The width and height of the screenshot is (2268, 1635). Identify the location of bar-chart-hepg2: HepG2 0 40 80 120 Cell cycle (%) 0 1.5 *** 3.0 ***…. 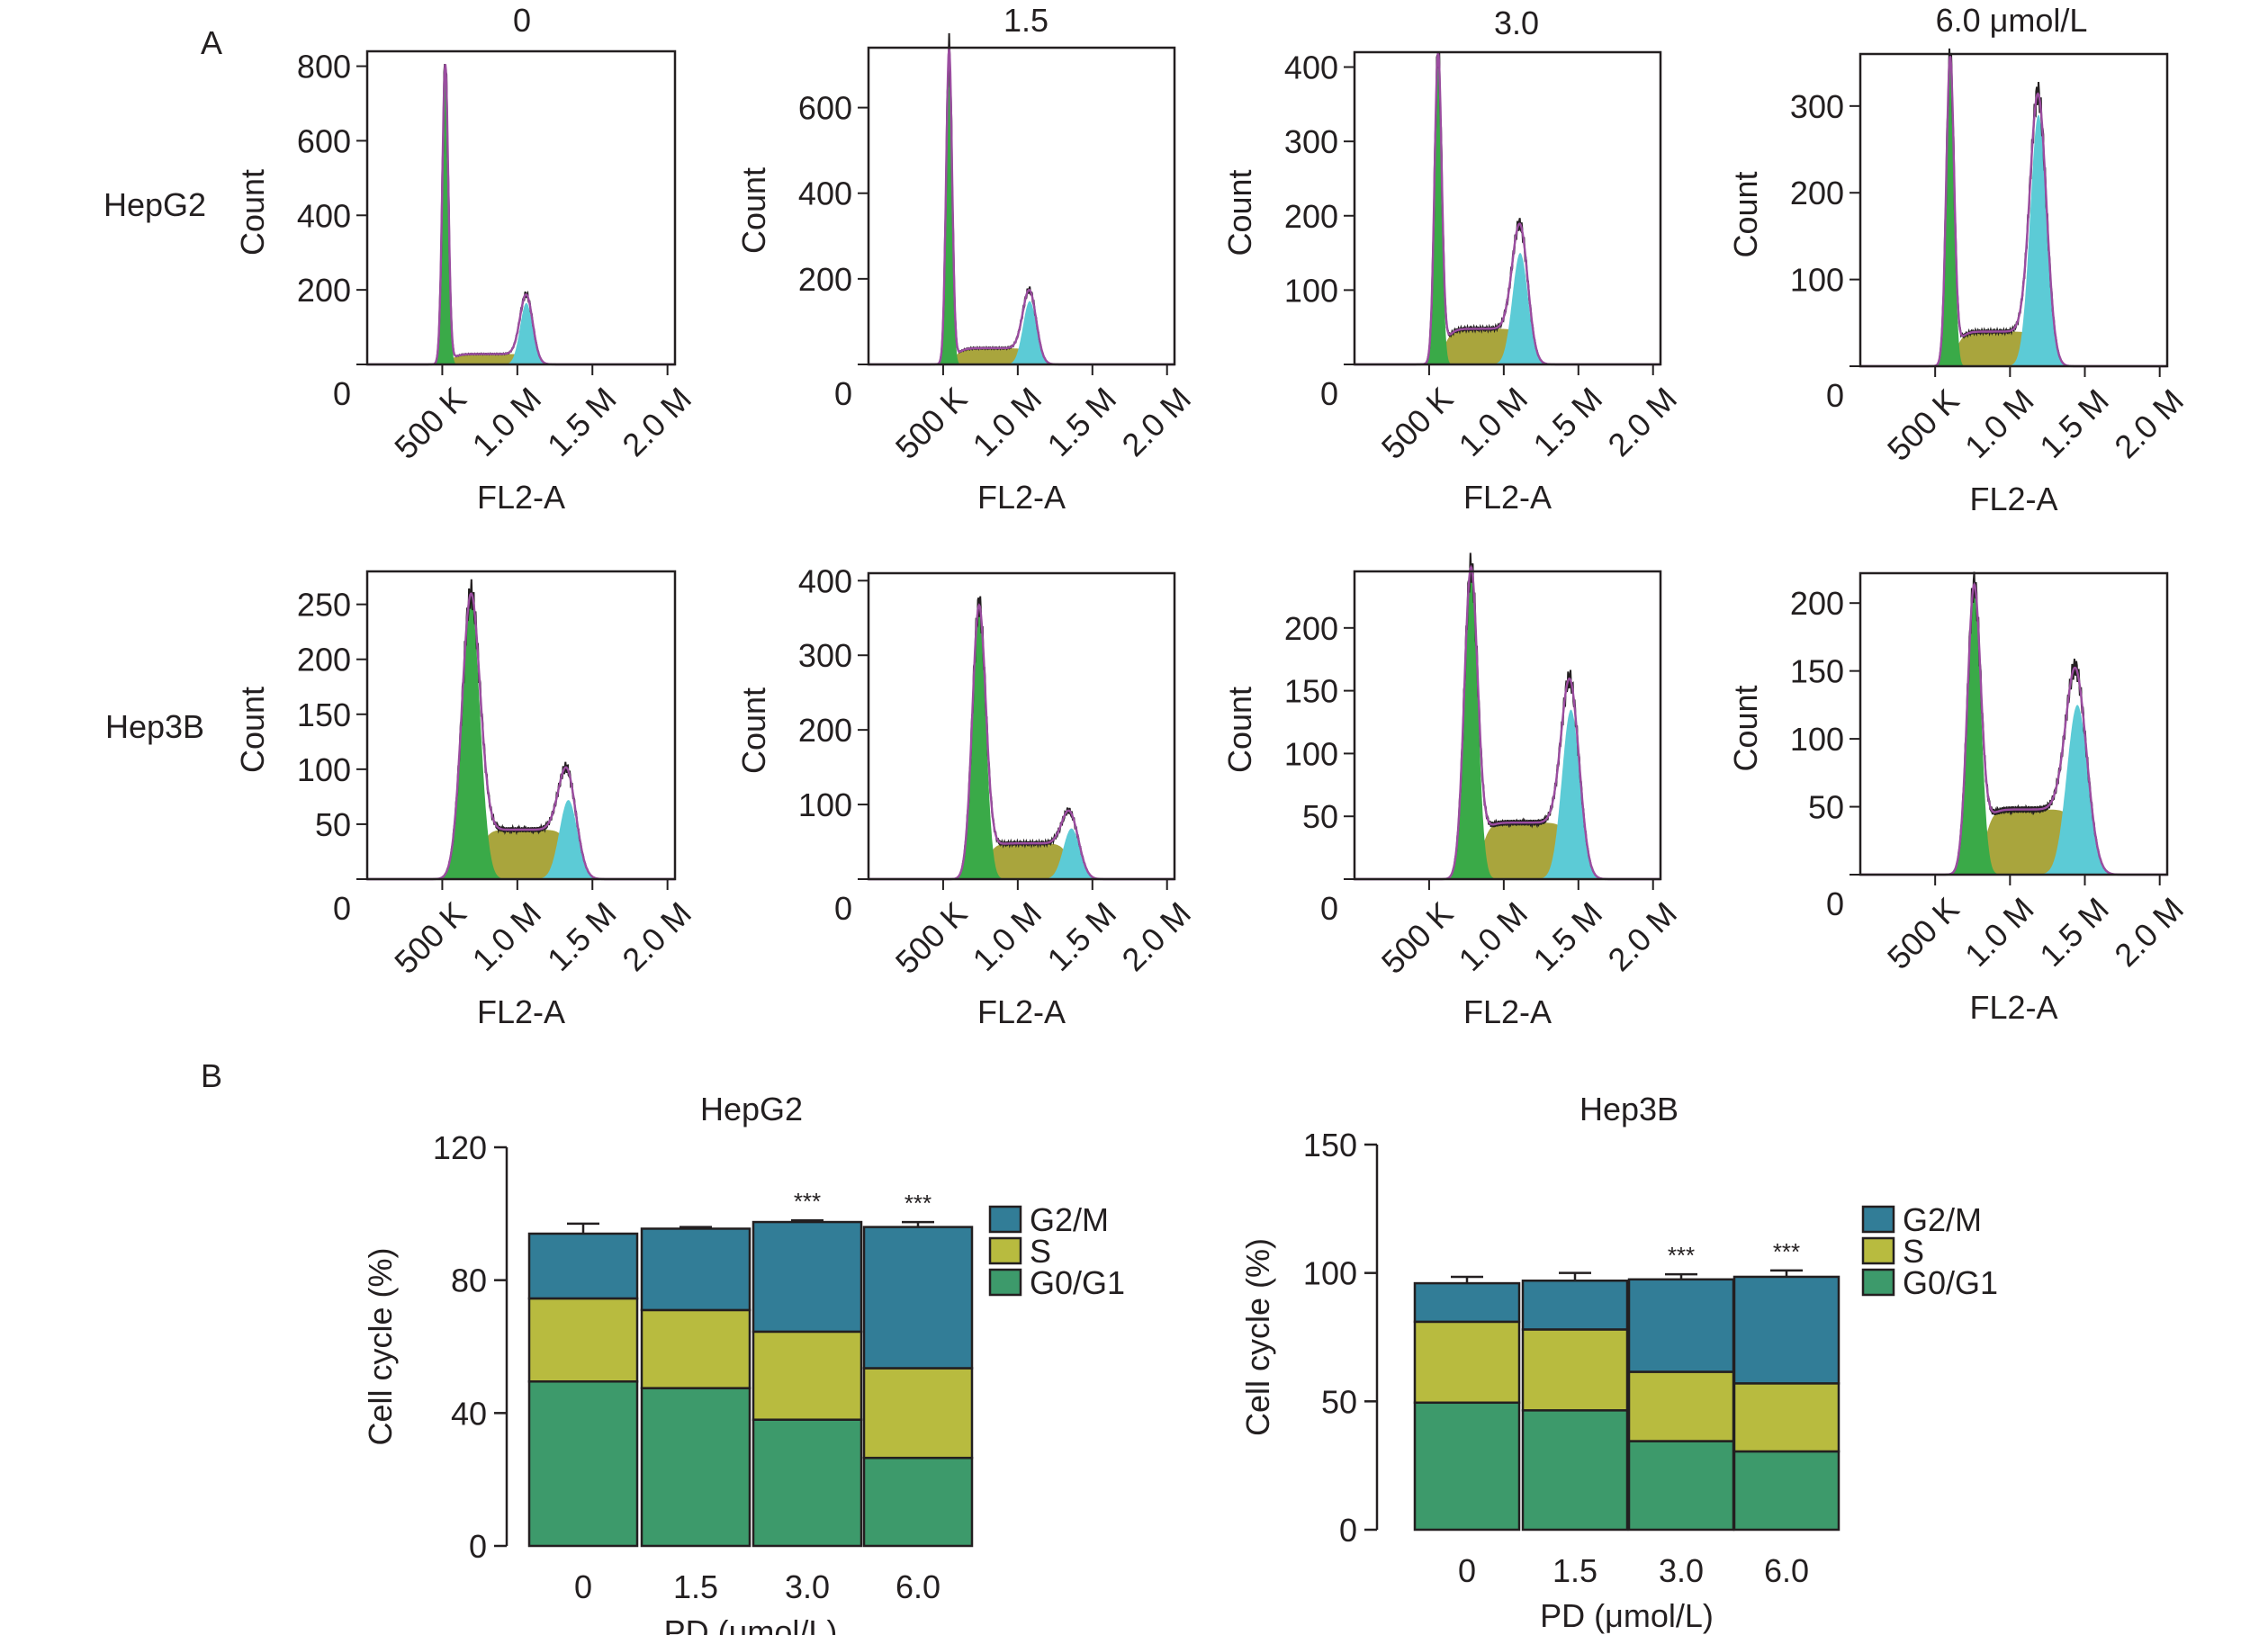
(744, 1363).